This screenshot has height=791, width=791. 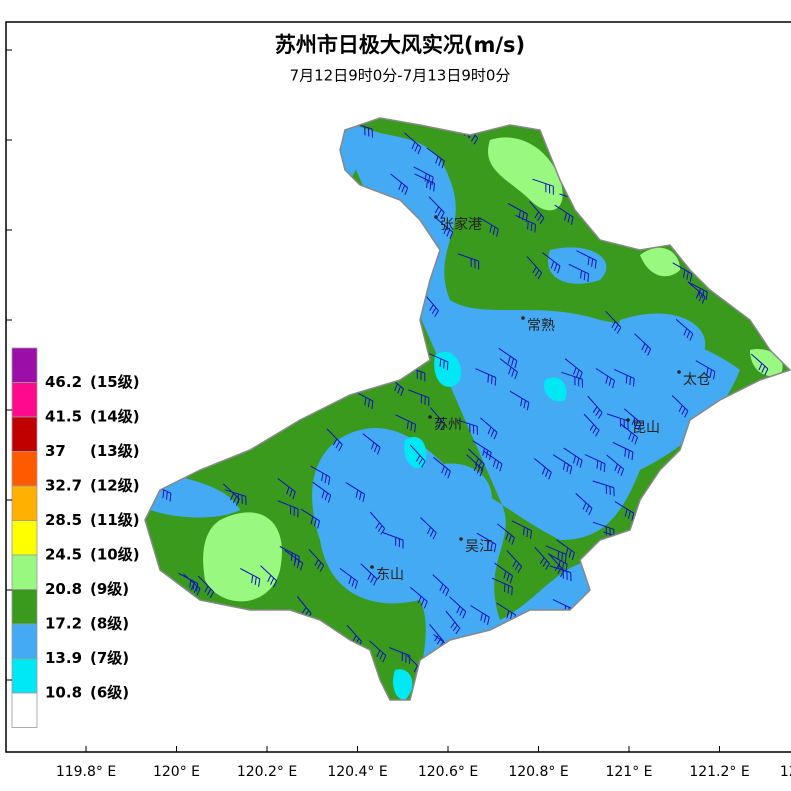 What do you see at coordinates (357, 772) in the screenshot?
I see `x-tick-label: 120.4° E` at bounding box center [357, 772].